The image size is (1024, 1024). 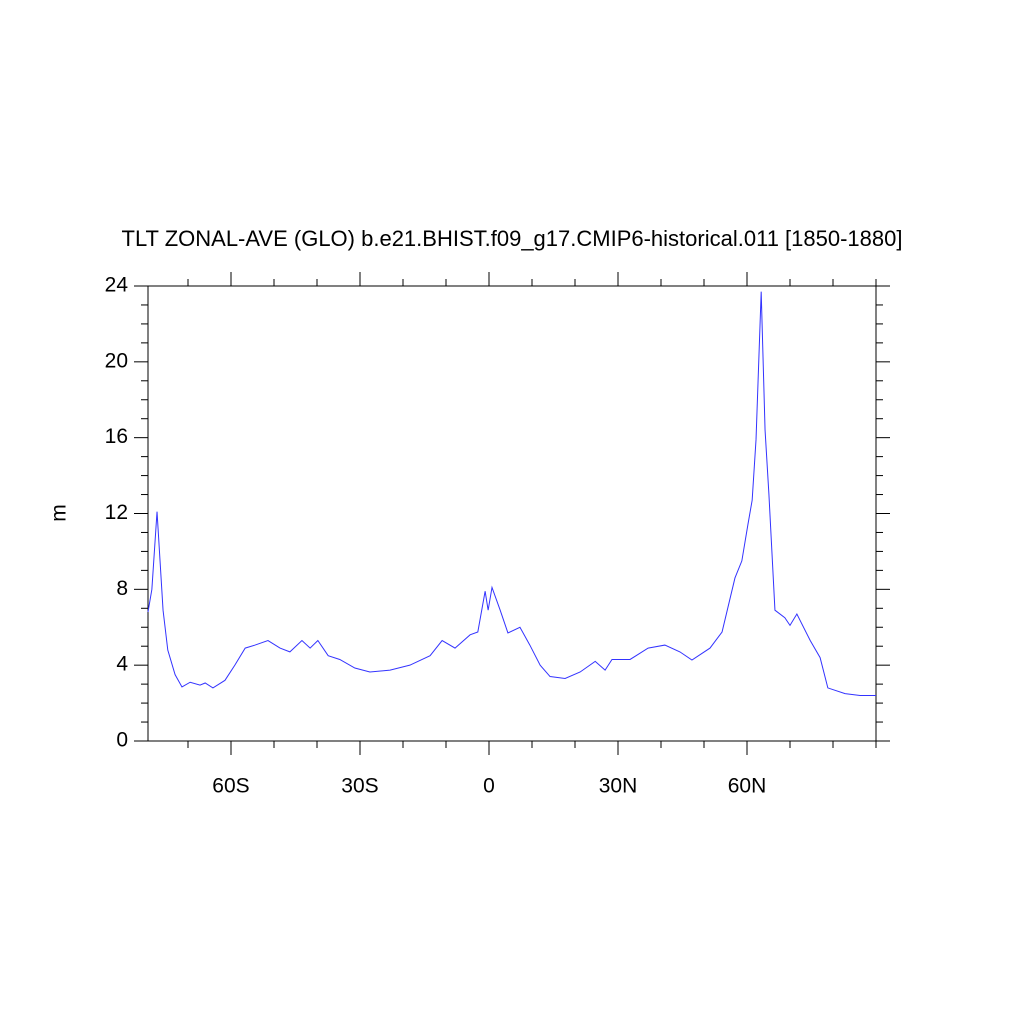 What do you see at coordinates (116, 360) in the screenshot?
I see `y-tick-label: 20` at bounding box center [116, 360].